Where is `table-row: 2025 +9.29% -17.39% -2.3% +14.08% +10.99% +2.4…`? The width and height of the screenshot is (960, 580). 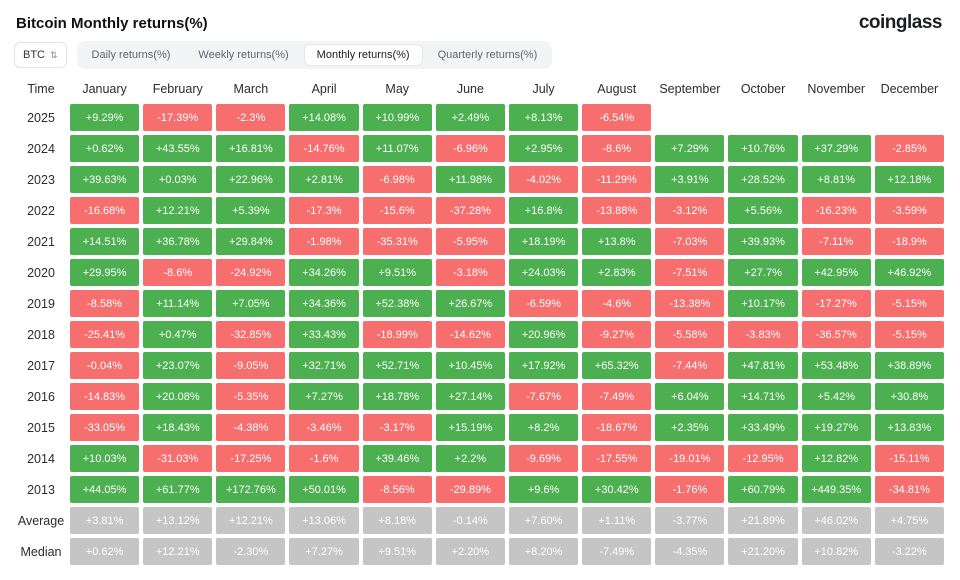
table-row: 2025 +9.29% -17.39% -2.3% +14.08% +10.99% +2.4… is located at coordinates (480, 117).